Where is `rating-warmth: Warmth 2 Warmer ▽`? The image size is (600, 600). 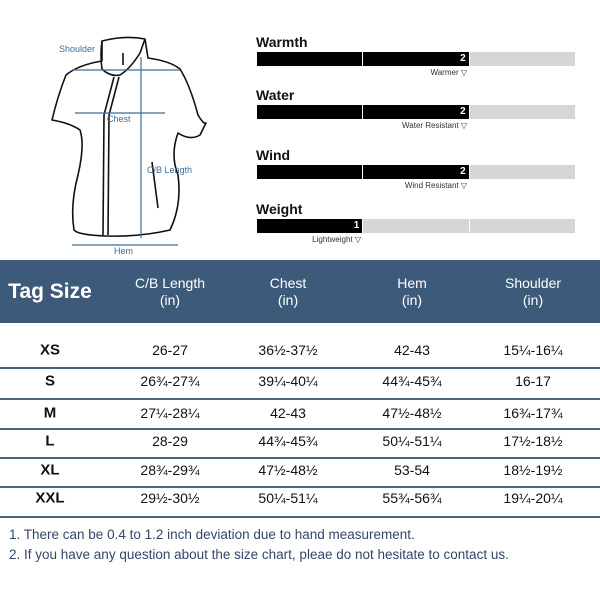 rating-warmth: Warmth 2 Warmer ▽ is located at coordinates (415, 55).